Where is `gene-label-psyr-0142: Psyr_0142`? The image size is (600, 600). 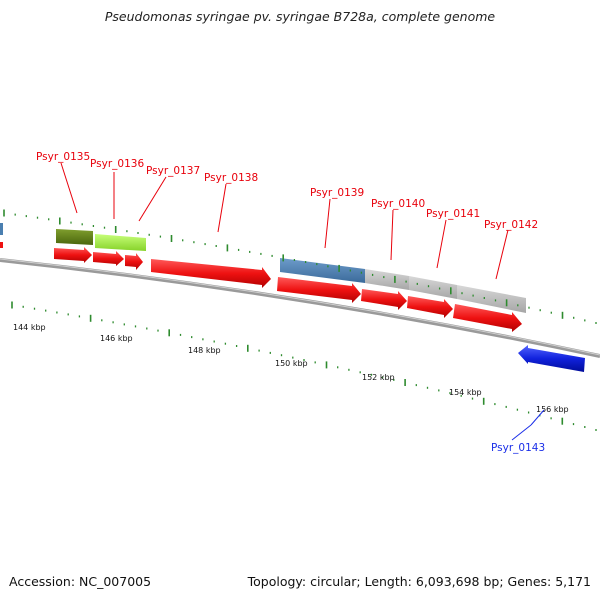 gene-label-psyr-0142: Psyr_0142 is located at coordinates (511, 225).